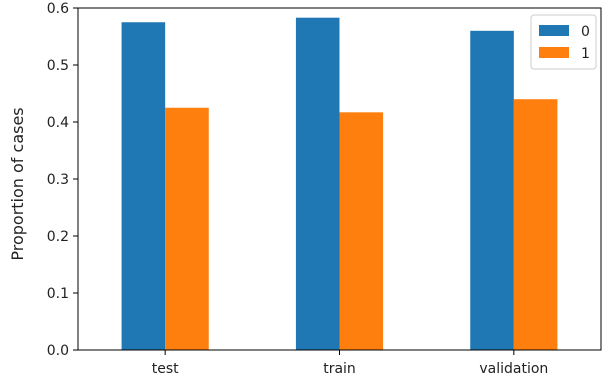 The height and width of the screenshot is (376, 610). Describe the element at coordinates (58, 123) in the screenshot. I see `y-tick-label: 0.4` at that location.